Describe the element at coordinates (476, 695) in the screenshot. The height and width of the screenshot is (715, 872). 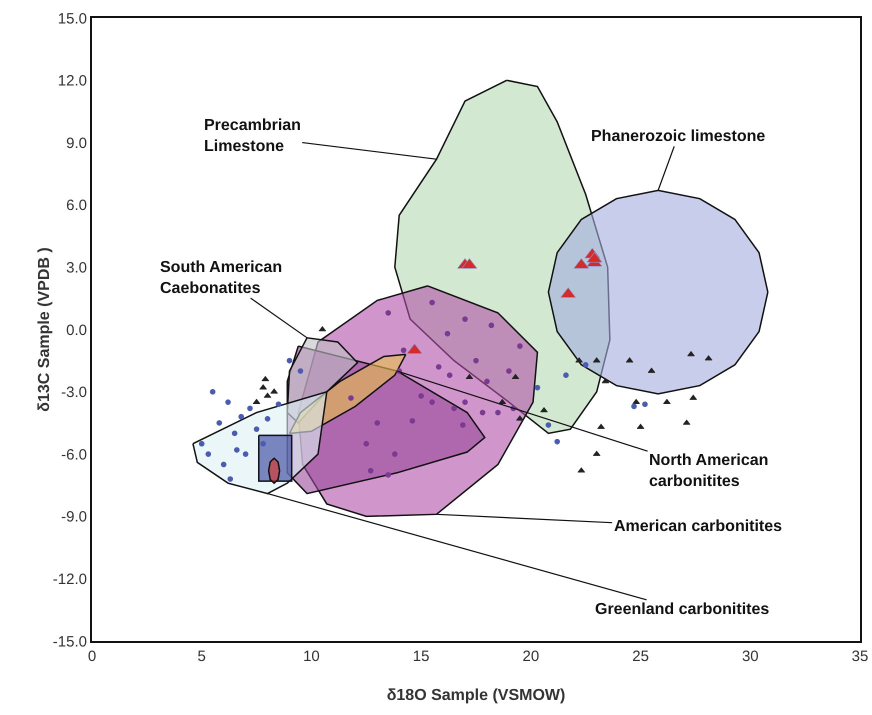
I see `x-axis-title: δ18O Sample (VSMOW)` at that location.